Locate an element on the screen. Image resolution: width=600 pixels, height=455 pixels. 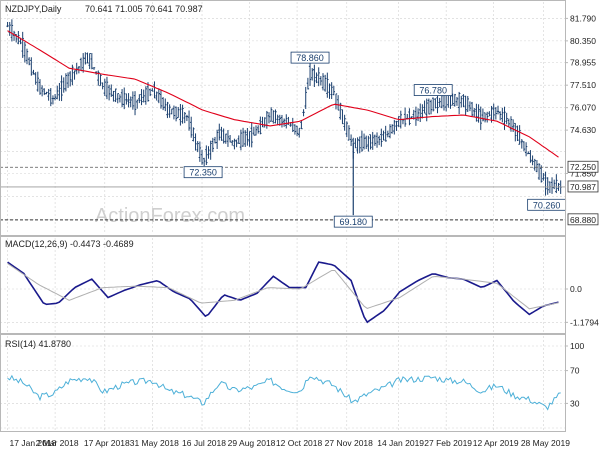
x-tick-label: 14 Jan 2019 is located at coordinates (400, 443).